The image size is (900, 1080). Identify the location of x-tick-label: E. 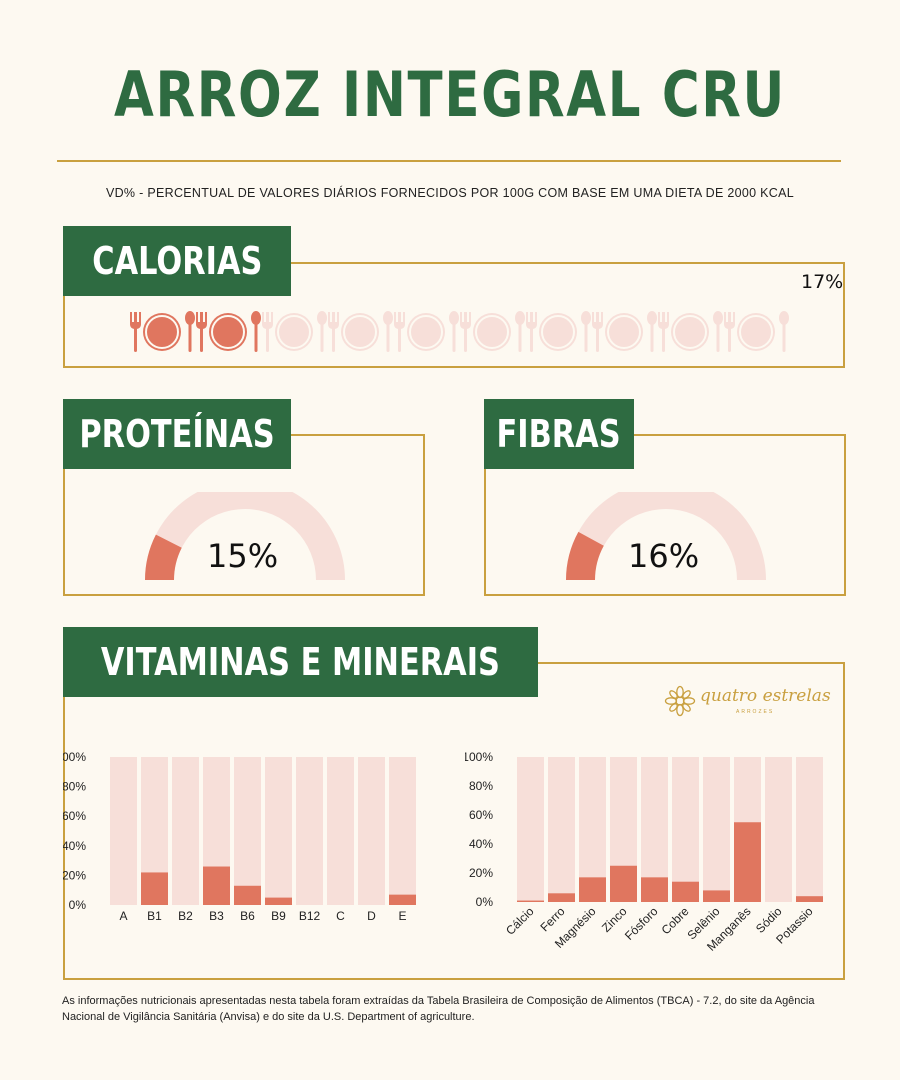
(402, 916).